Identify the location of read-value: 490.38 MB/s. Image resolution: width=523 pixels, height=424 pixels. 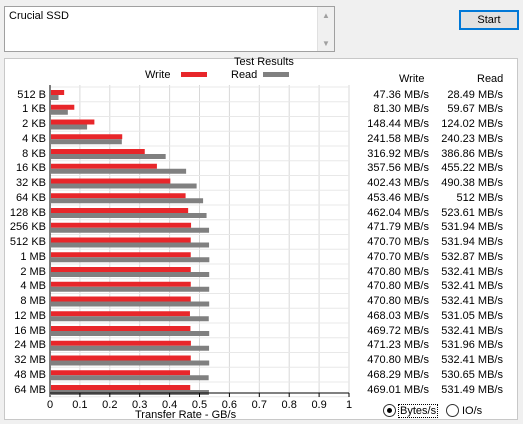
(472, 183).